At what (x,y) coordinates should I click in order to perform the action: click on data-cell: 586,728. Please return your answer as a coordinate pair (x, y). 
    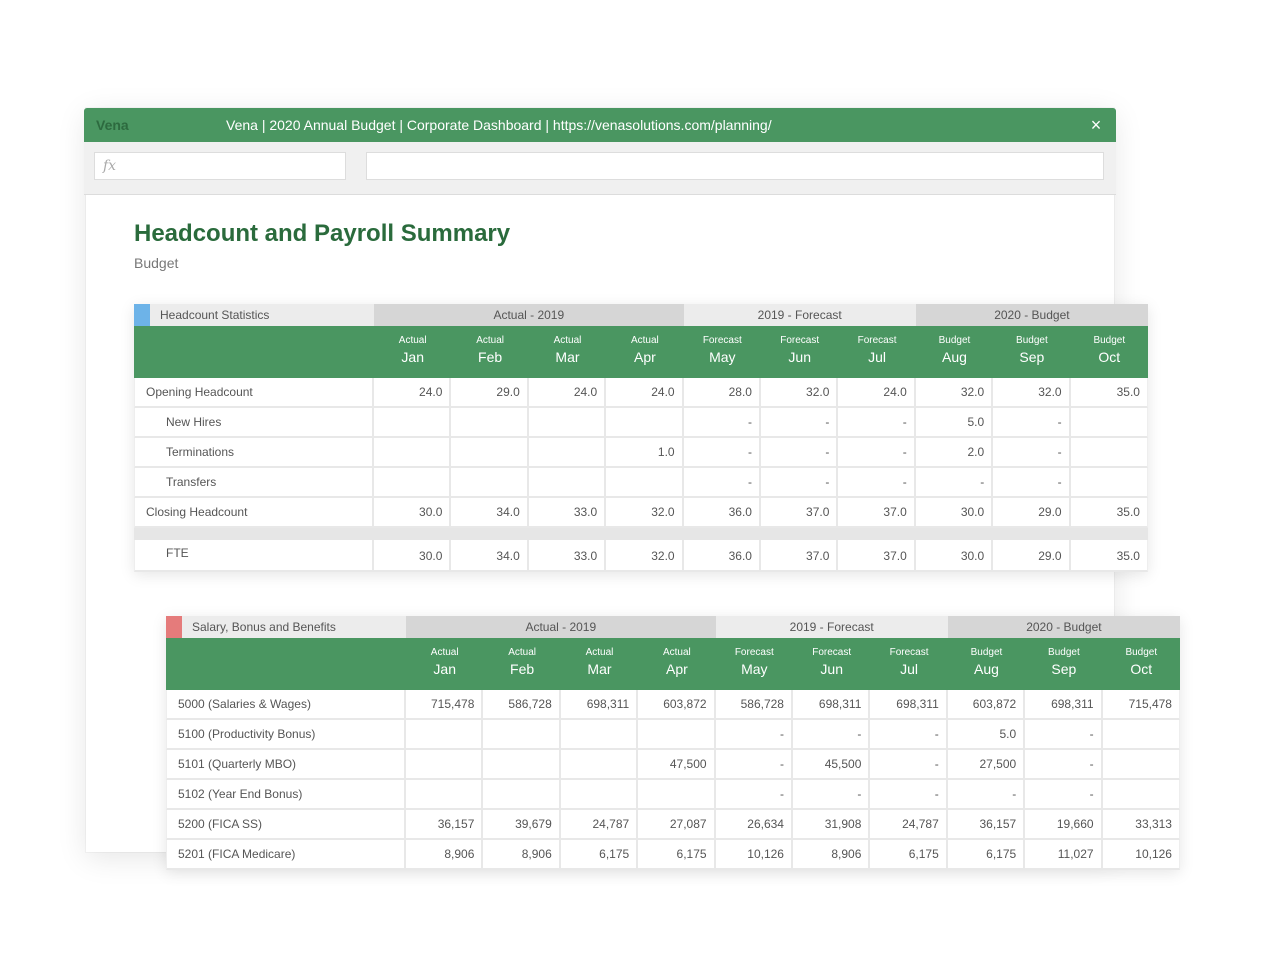
    Looking at the image, I should click on (754, 705).